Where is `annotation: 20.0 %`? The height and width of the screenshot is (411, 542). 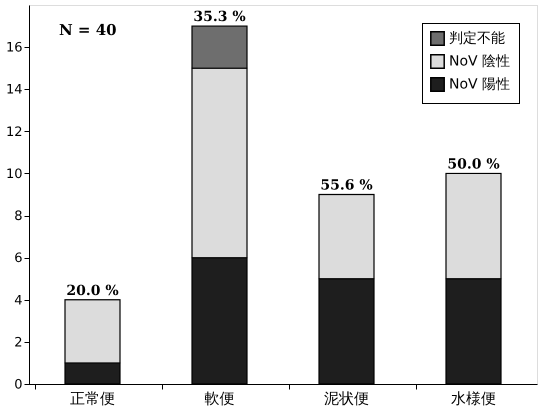
annotation: 20.0 % is located at coordinates (92, 290).